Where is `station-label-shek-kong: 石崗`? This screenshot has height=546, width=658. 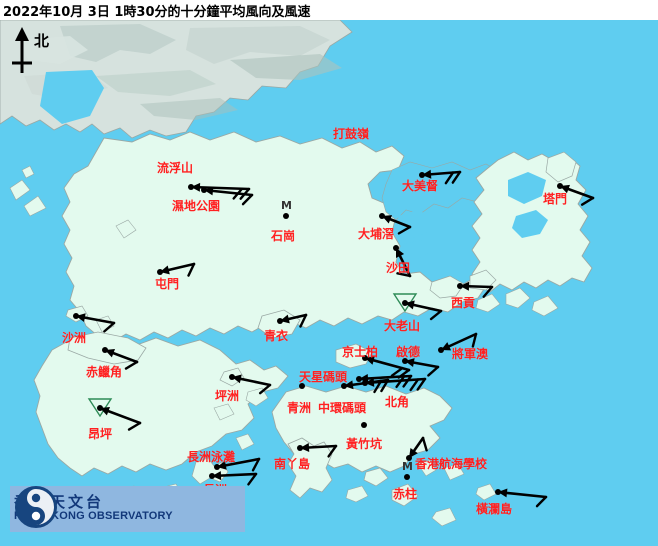 station-label-shek-kong: 石崗 is located at coordinates (283, 236).